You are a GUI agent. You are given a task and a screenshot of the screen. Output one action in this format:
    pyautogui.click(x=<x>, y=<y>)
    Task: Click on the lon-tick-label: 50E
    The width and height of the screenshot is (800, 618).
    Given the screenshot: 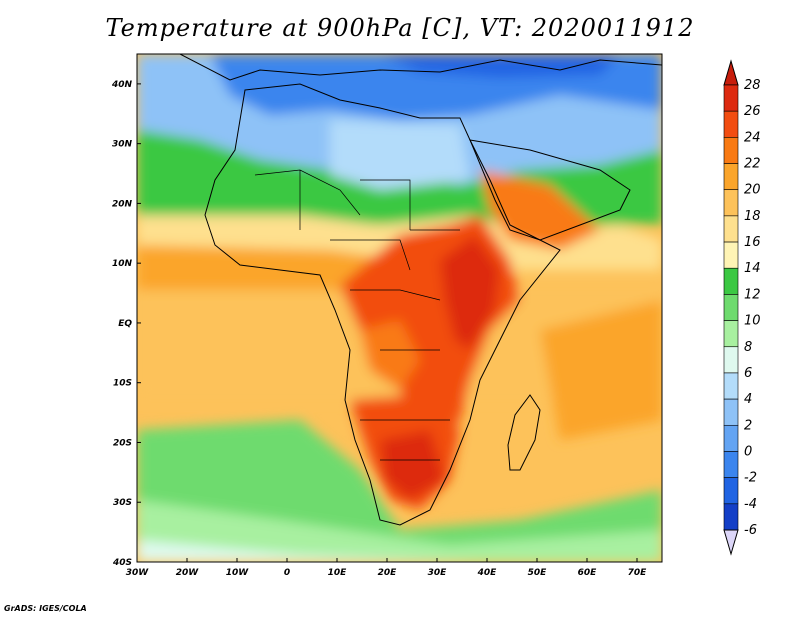 What is the action you would take?
    pyautogui.click(x=538, y=573)
    